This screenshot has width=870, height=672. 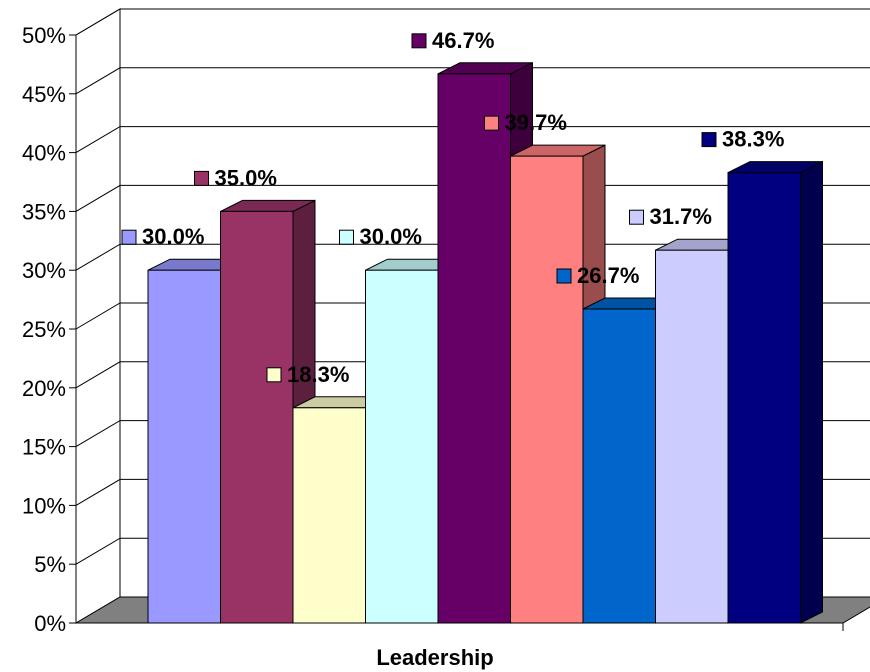 I want to click on bar, so click(x=775, y=392).